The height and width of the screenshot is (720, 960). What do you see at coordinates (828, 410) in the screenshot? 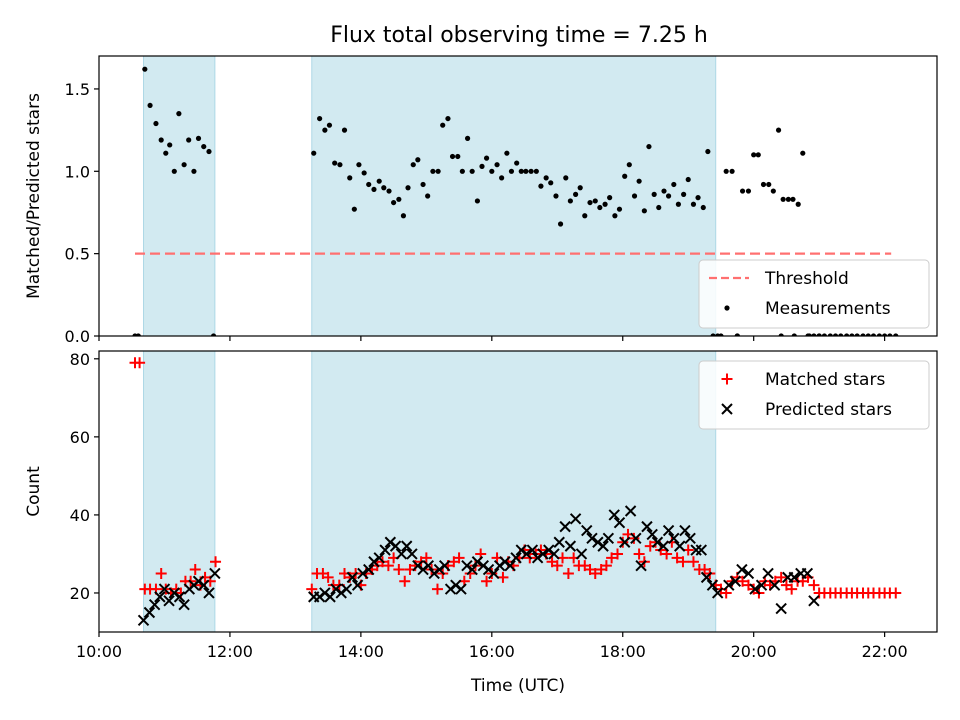
I see `legend-label: Predicted stars` at bounding box center [828, 410].